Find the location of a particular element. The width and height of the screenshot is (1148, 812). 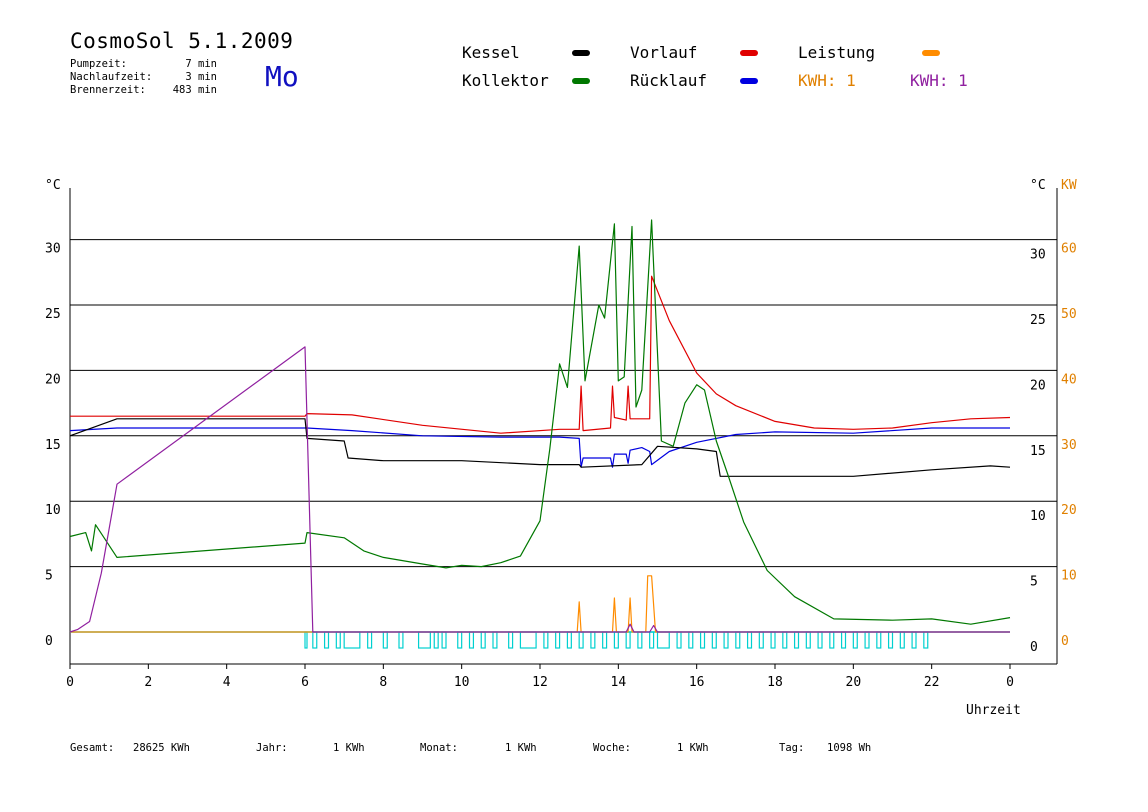

footer-gesamt-value: 28625 KWh is located at coordinates (161, 748).